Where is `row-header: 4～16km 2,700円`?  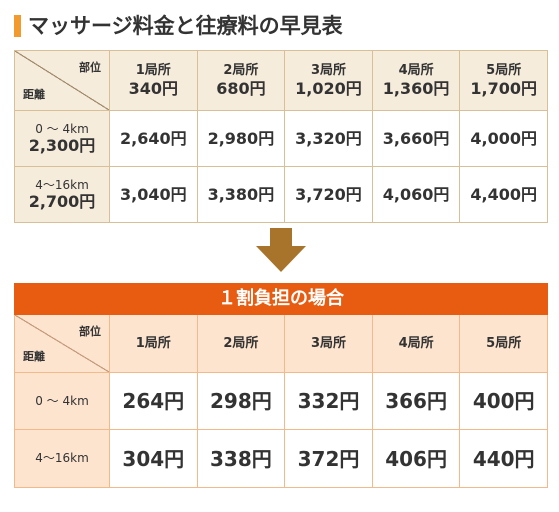
row-header: 4～16km 2,700円 is located at coordinates (62, 194).